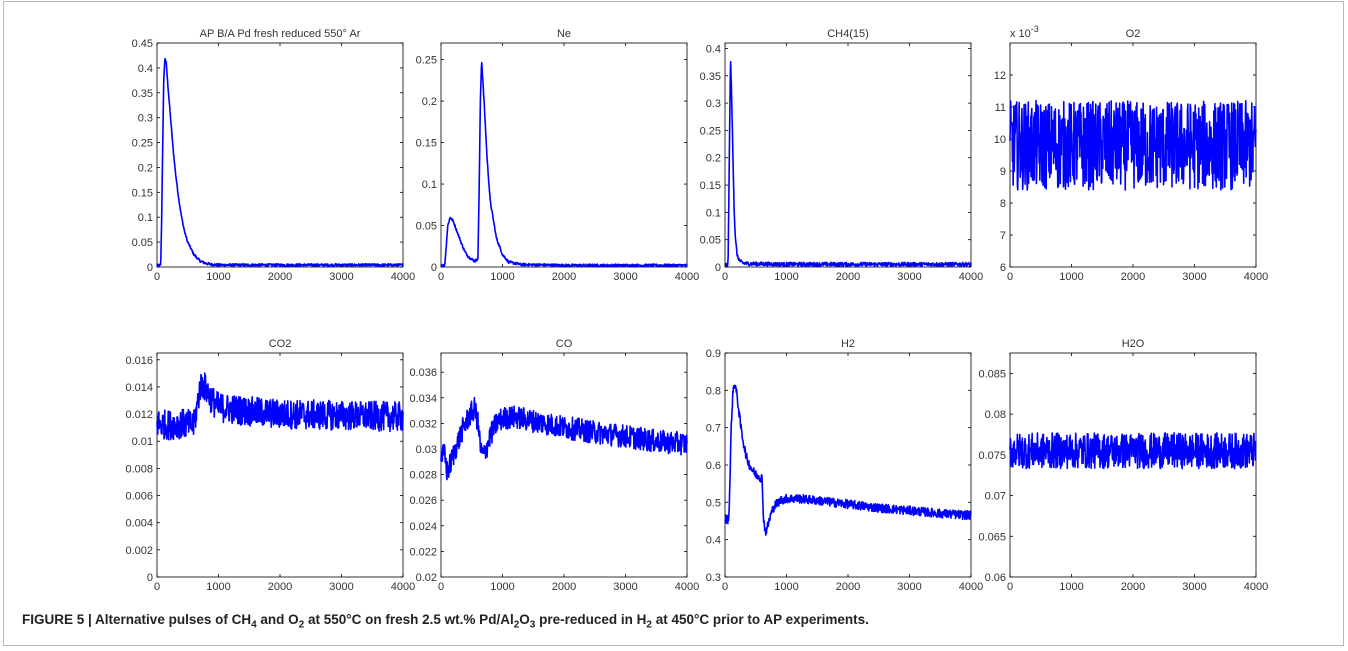 The image size is (1348, 651). I want to click on y-tick-label: 8, so click(1003, 204).